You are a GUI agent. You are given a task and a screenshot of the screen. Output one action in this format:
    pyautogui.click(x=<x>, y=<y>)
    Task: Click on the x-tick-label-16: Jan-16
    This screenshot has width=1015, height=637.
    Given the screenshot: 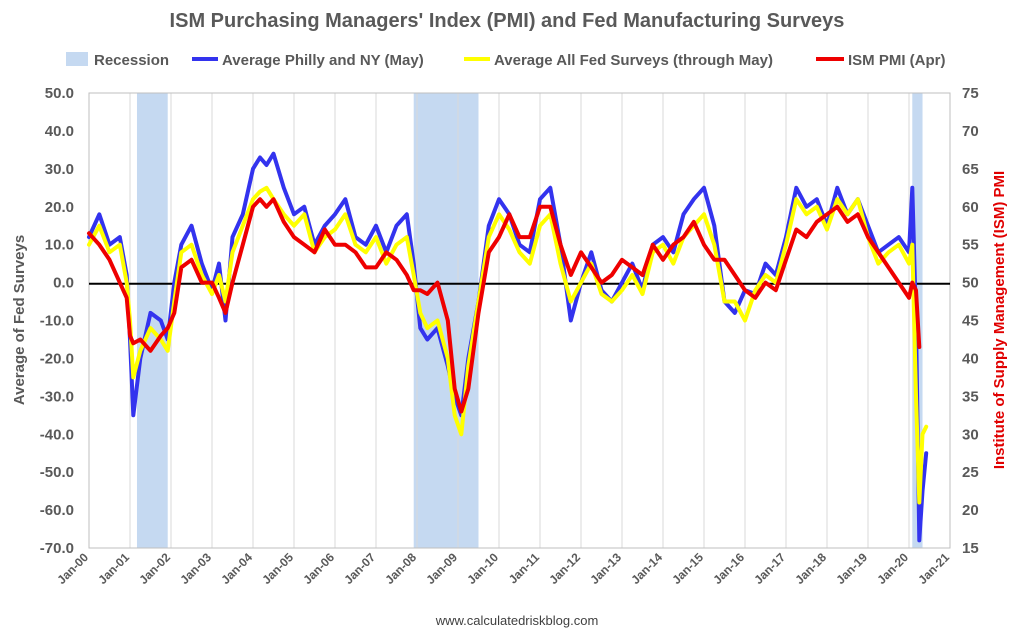 What is the action you would take?
    pyautogui.click(x=728, y=568)
    